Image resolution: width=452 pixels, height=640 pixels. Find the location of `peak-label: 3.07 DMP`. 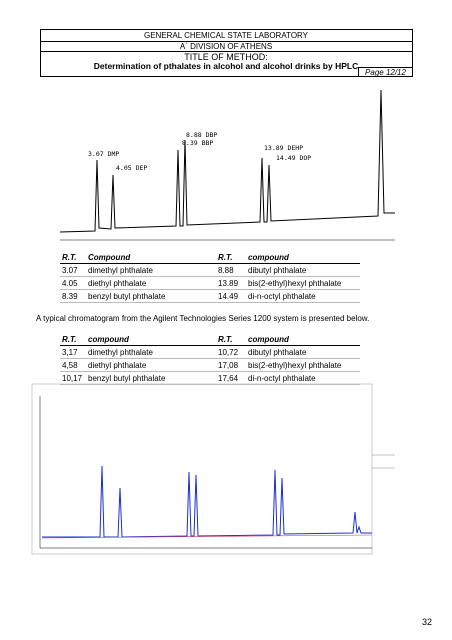

peak-label: 3.07 DMP is located at coordinates (103, 154).